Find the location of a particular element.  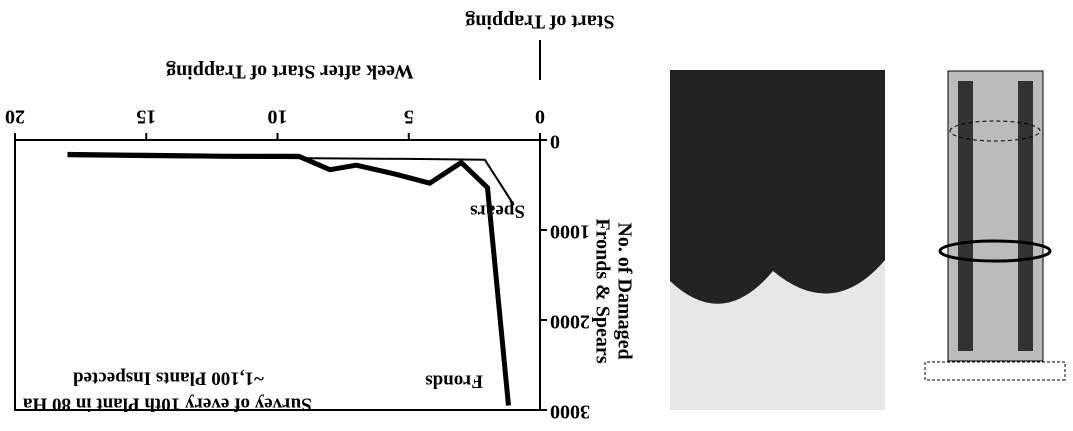

x-tick-label: 15 is located at coordinates (146, 116).